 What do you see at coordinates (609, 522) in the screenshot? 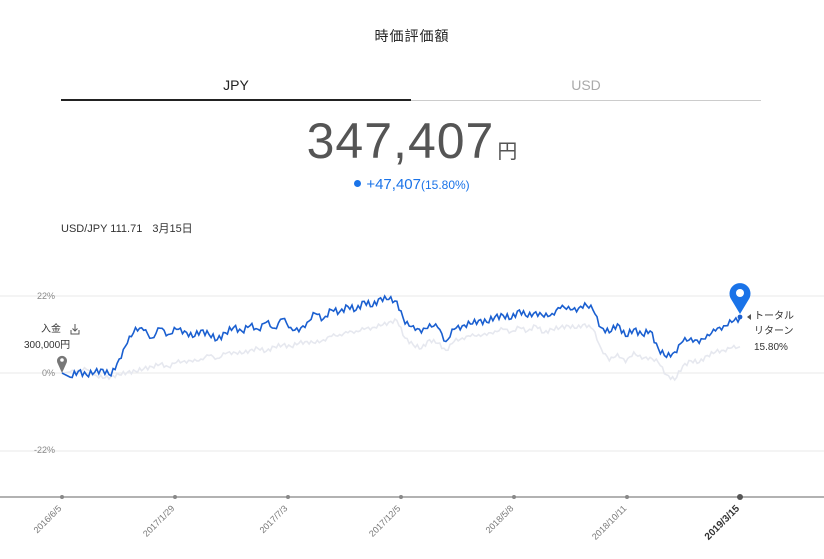
I see `x-tick-label: 2018/10/11` at bounding box center [609, 522].